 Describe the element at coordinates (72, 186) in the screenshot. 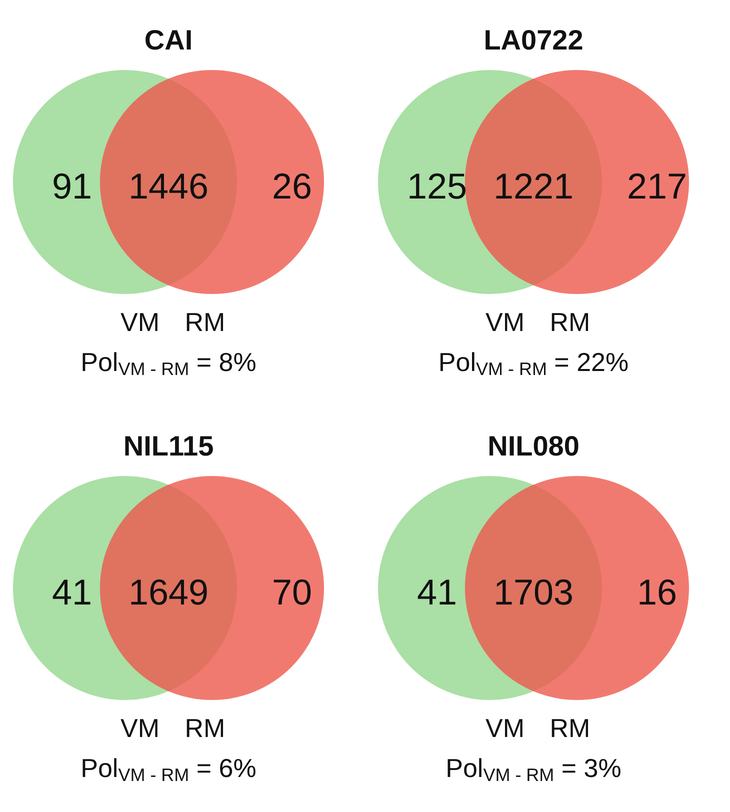

I see `data-label: 91` at that location.